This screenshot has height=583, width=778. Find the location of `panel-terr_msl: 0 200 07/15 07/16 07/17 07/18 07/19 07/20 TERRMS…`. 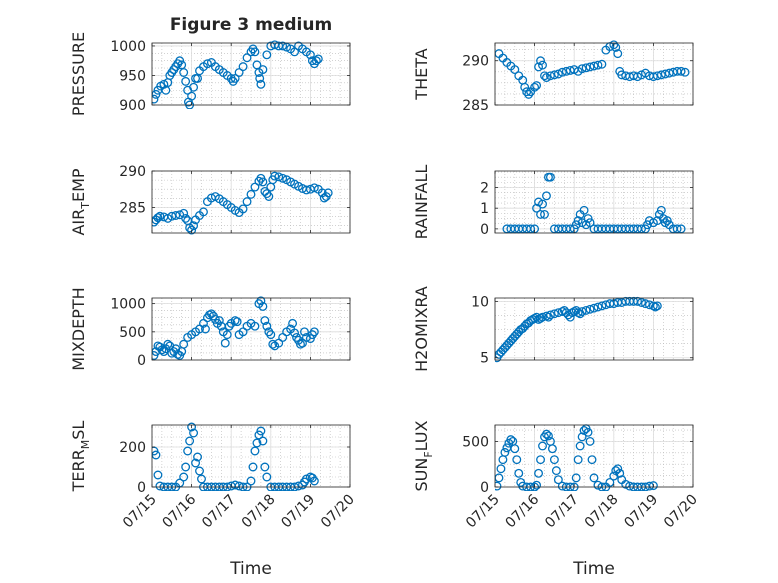

panel-terr_msl: 0 200 07/15 07/16 07/17 07/18 07/19 07/20 TERRMS… is located at coordinates (213, 476).